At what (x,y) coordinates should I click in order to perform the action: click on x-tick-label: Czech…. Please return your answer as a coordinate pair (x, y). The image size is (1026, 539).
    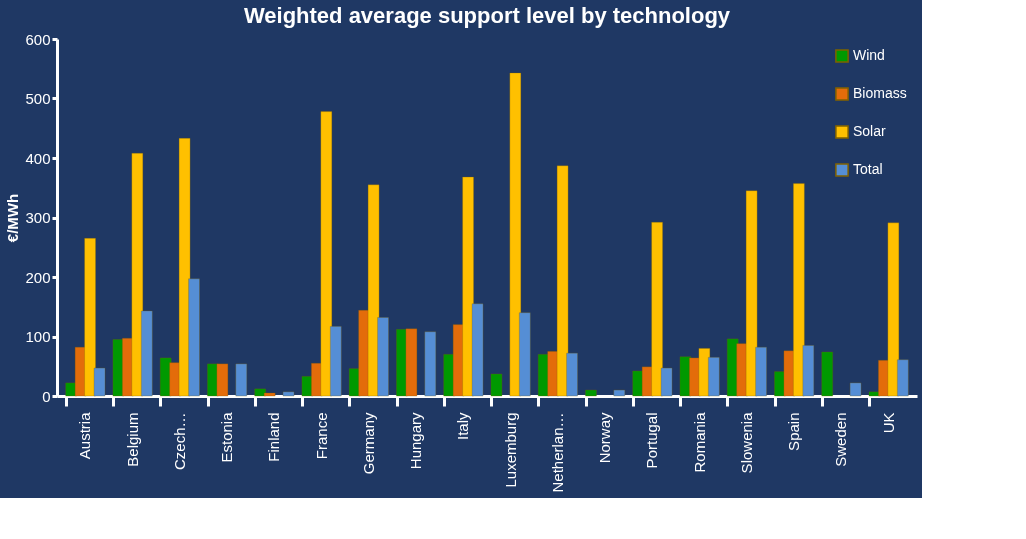
    Looking at the image, I should click on (179, 441).